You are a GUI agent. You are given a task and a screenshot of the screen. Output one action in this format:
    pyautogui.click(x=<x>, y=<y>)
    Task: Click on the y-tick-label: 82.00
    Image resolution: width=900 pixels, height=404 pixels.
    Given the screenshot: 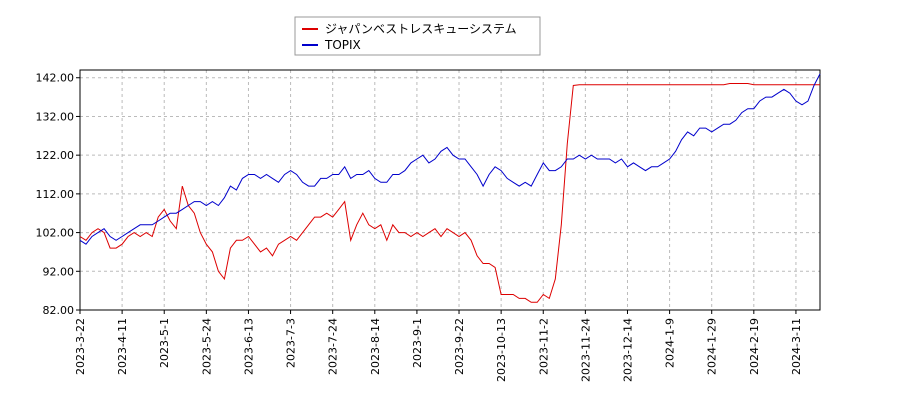 What is the action you would take?
    pyautogui.click(x=59, y=310)
    